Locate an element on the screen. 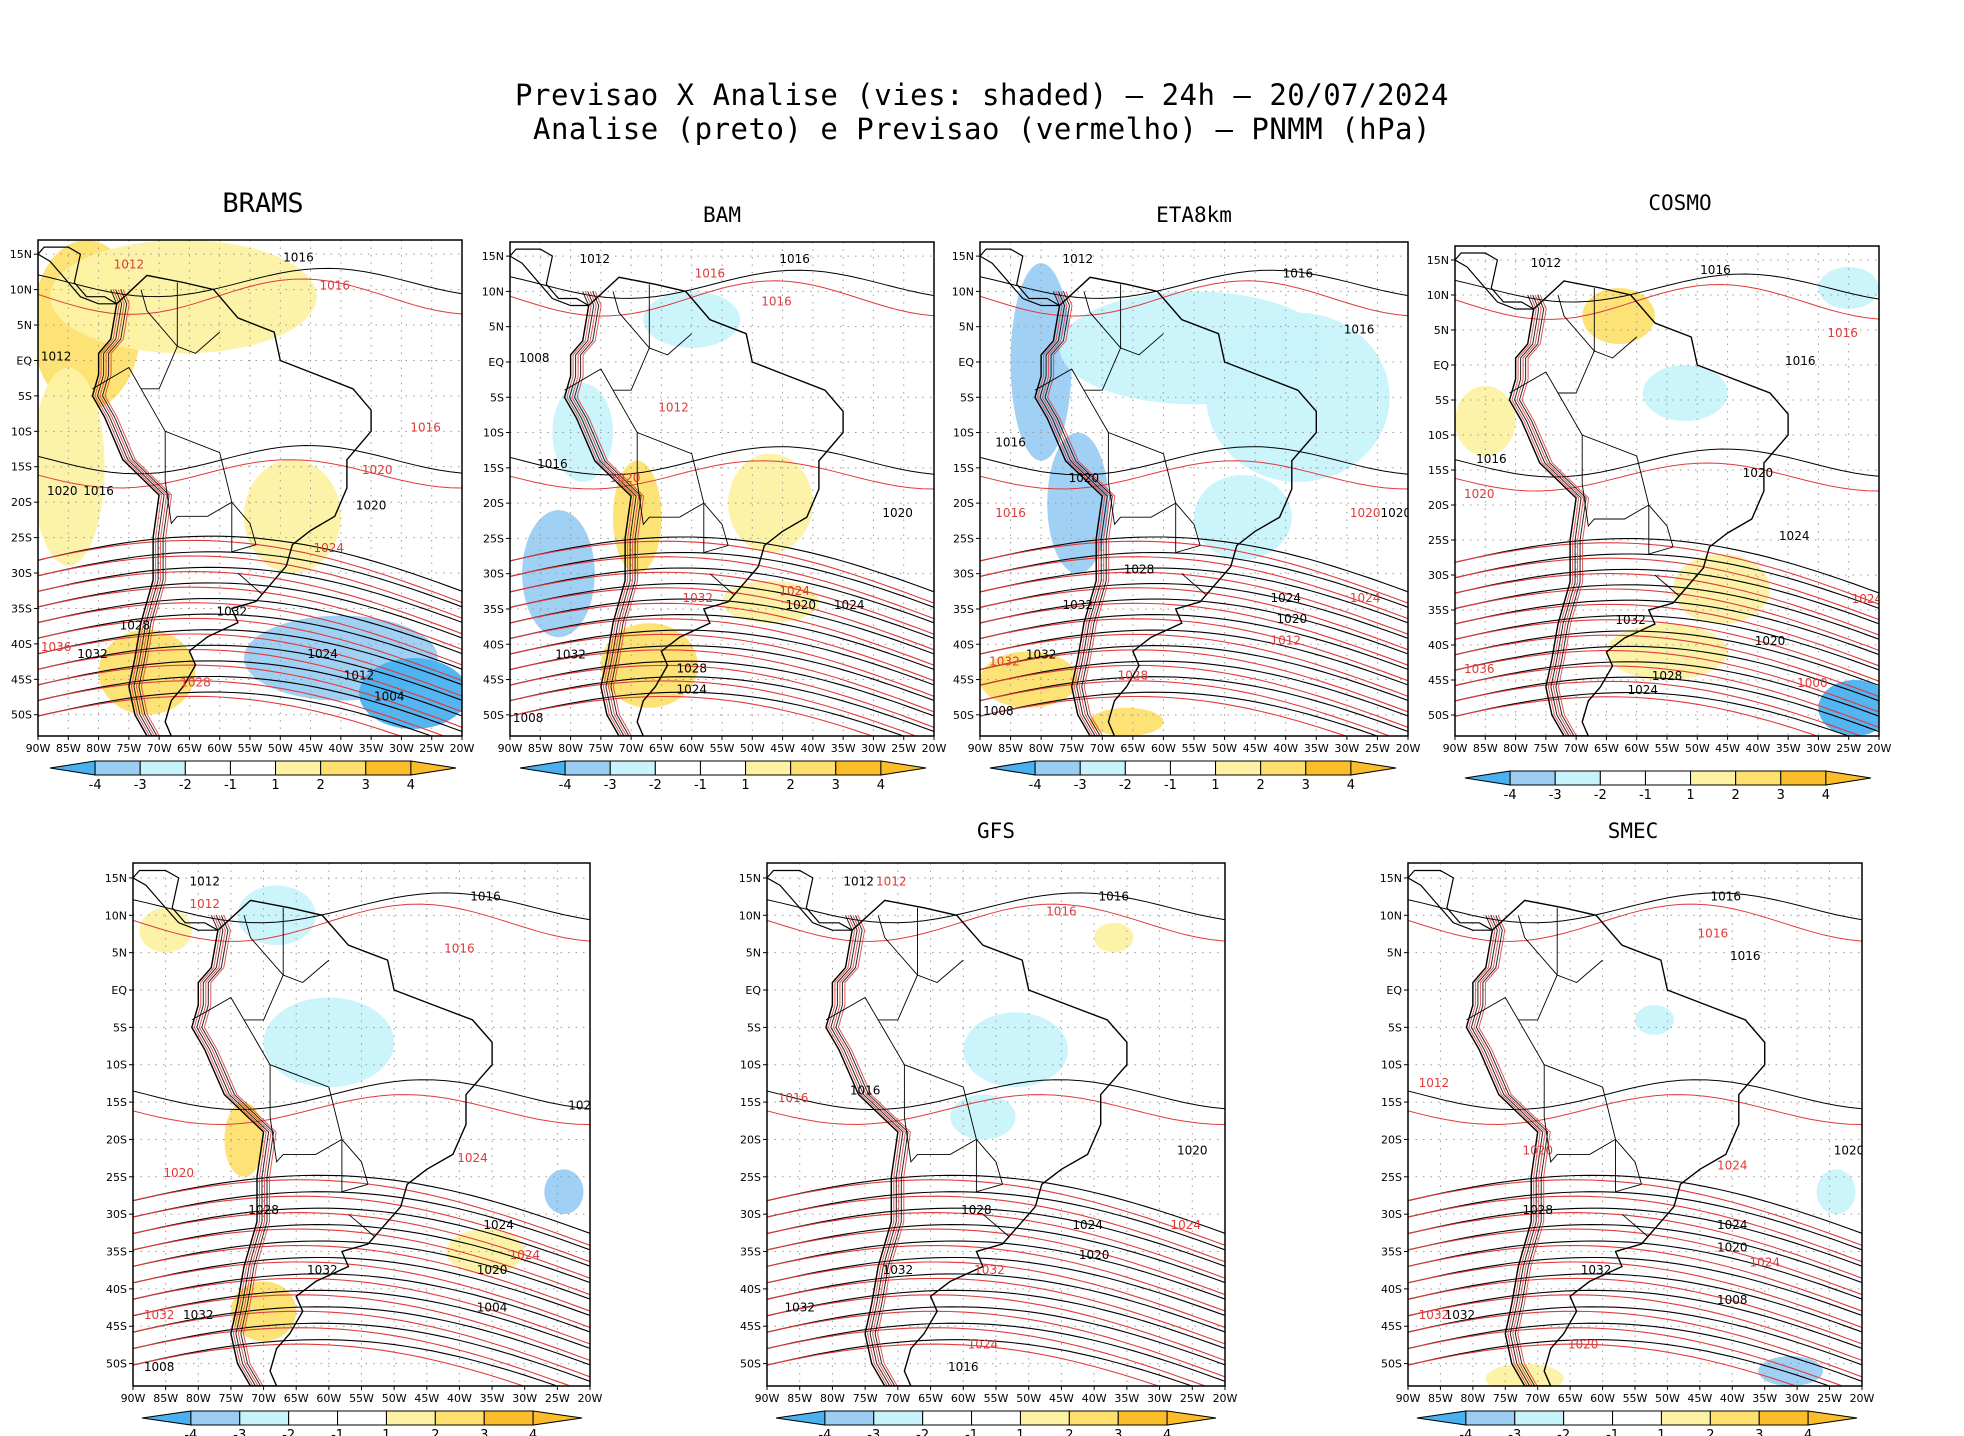  colorbar-label: 4 is located at coordinates (1351, 785).